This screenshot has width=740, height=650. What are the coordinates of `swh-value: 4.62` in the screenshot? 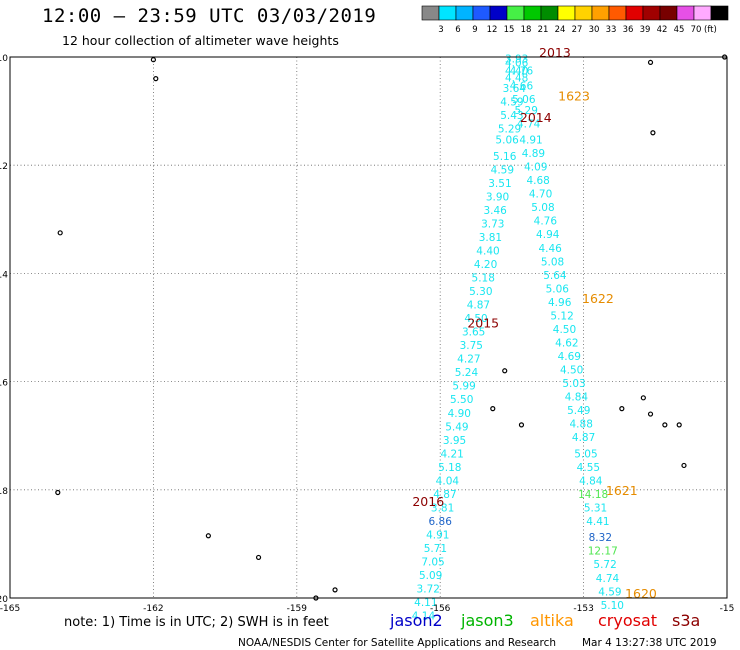 It's located at (566, 343).